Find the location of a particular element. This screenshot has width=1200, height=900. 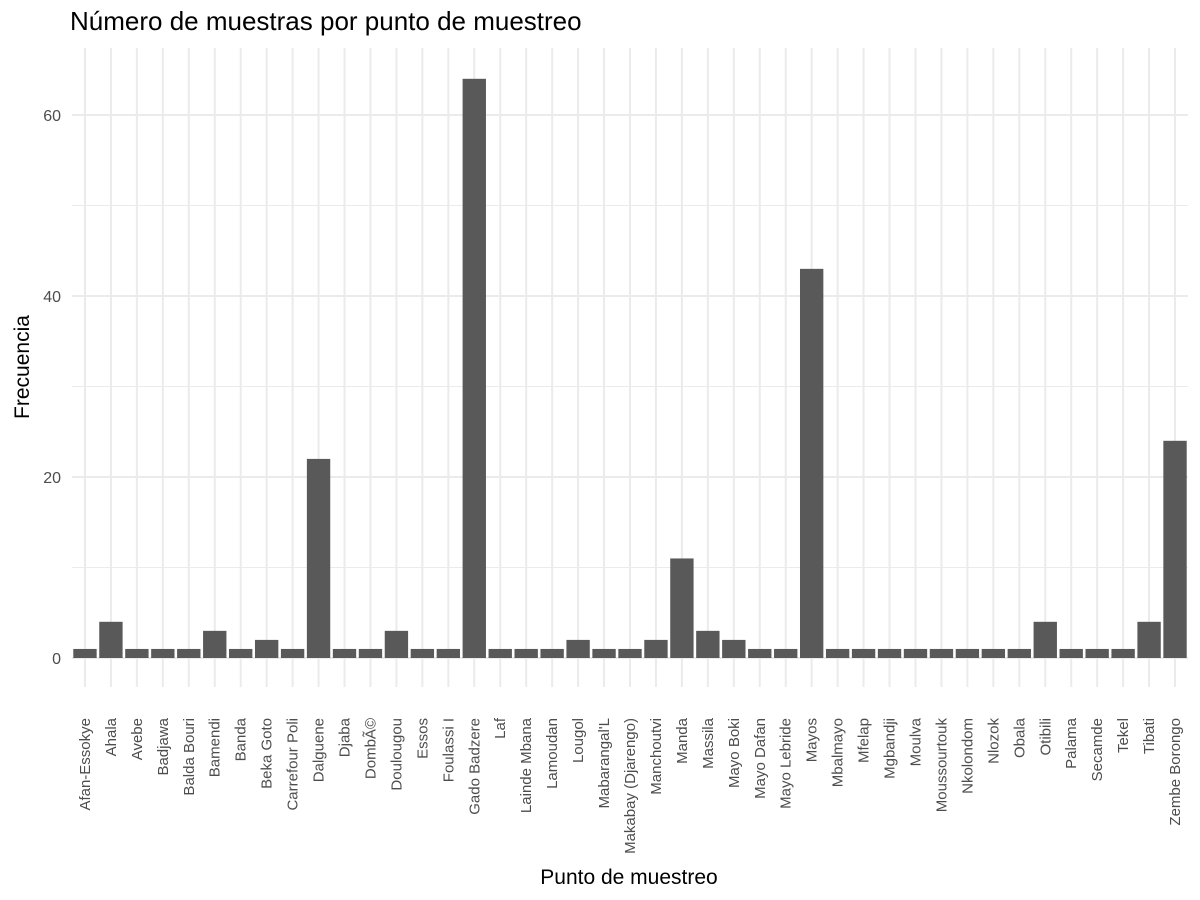

x-tick-label: Laf is located at coordinates (500, 728).